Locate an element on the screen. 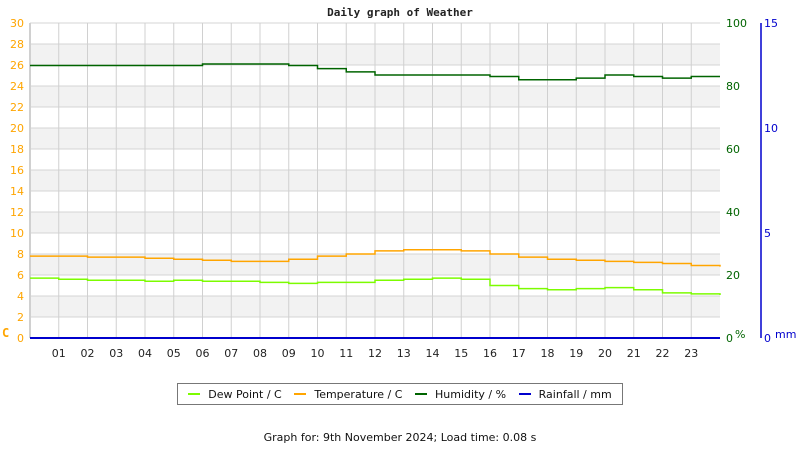 The width and height of the screenshot is (800, 450). x-axis-tick: 22 is located at coordinates (663, 353).